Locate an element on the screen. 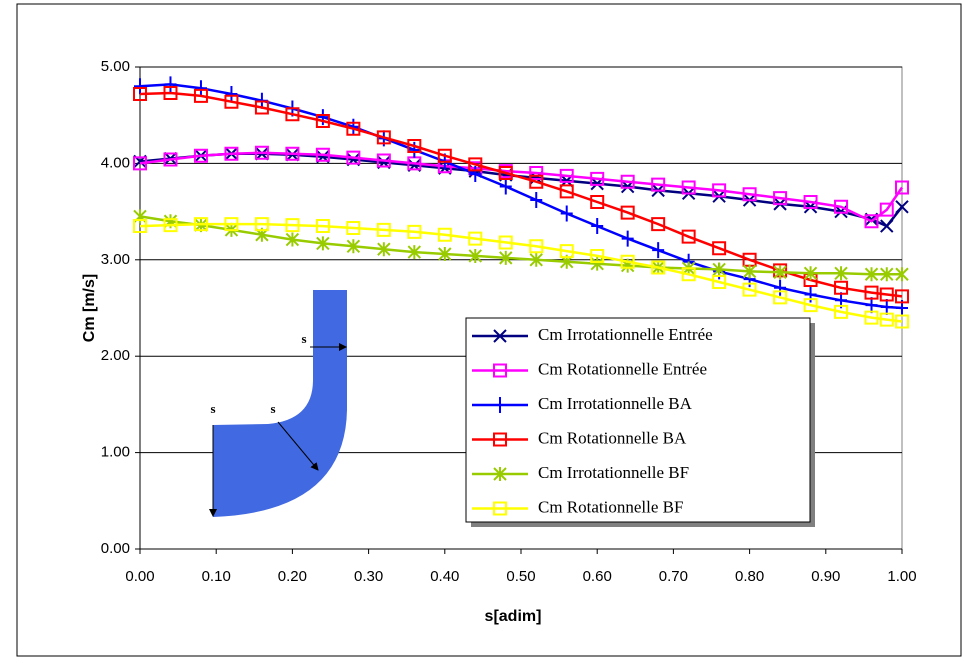 The width and height of the screenshot is (964, 663). x-tick-label: 1.00 is located at coordinates (901, 576).